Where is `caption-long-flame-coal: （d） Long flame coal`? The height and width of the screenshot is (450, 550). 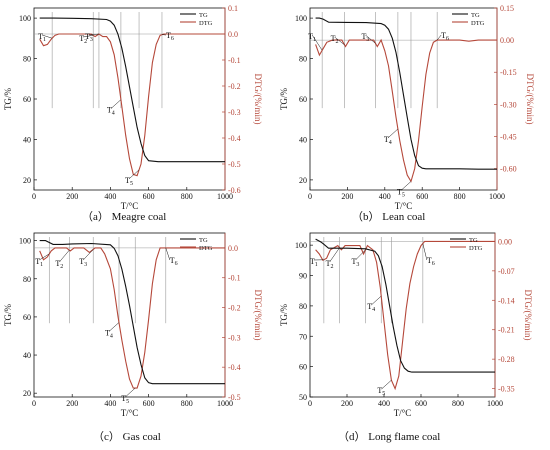
caption-long-flame-coal: （d） Long flame coal is located at coordinates (389, 437).